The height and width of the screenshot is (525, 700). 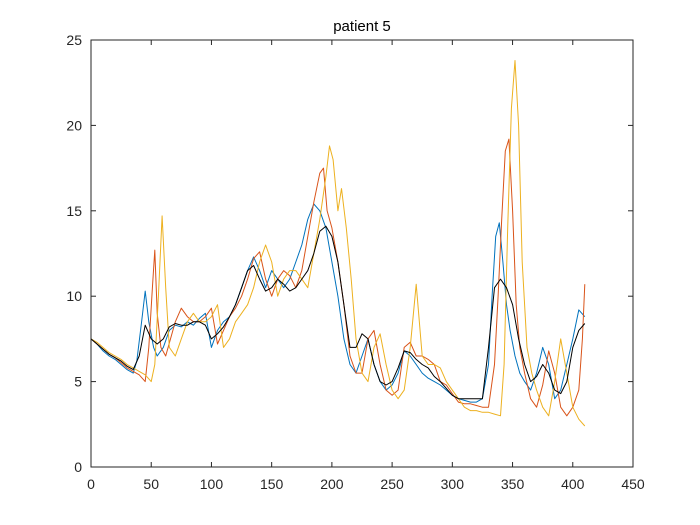 I want to click on x-tick-label: 450, so click(x=633, y=484).